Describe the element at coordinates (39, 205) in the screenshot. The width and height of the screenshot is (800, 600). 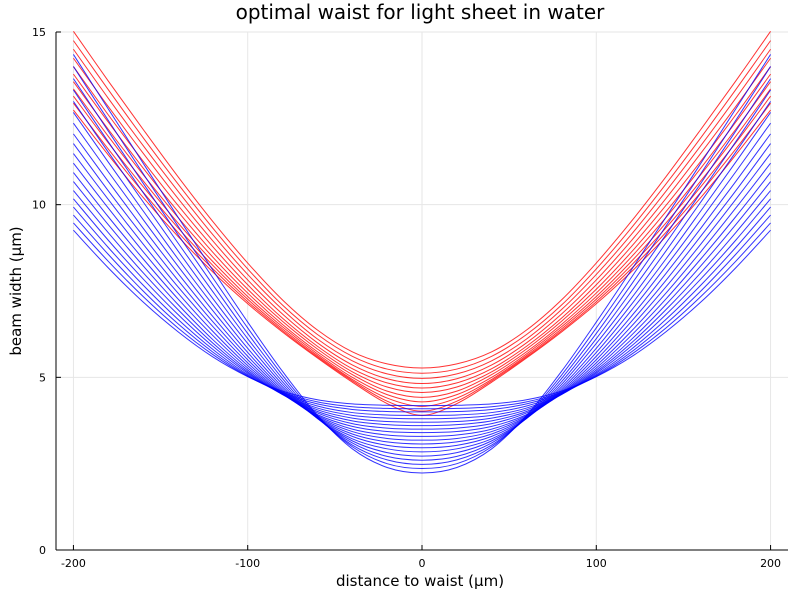
I see `y-tick-label: 10` at that location.